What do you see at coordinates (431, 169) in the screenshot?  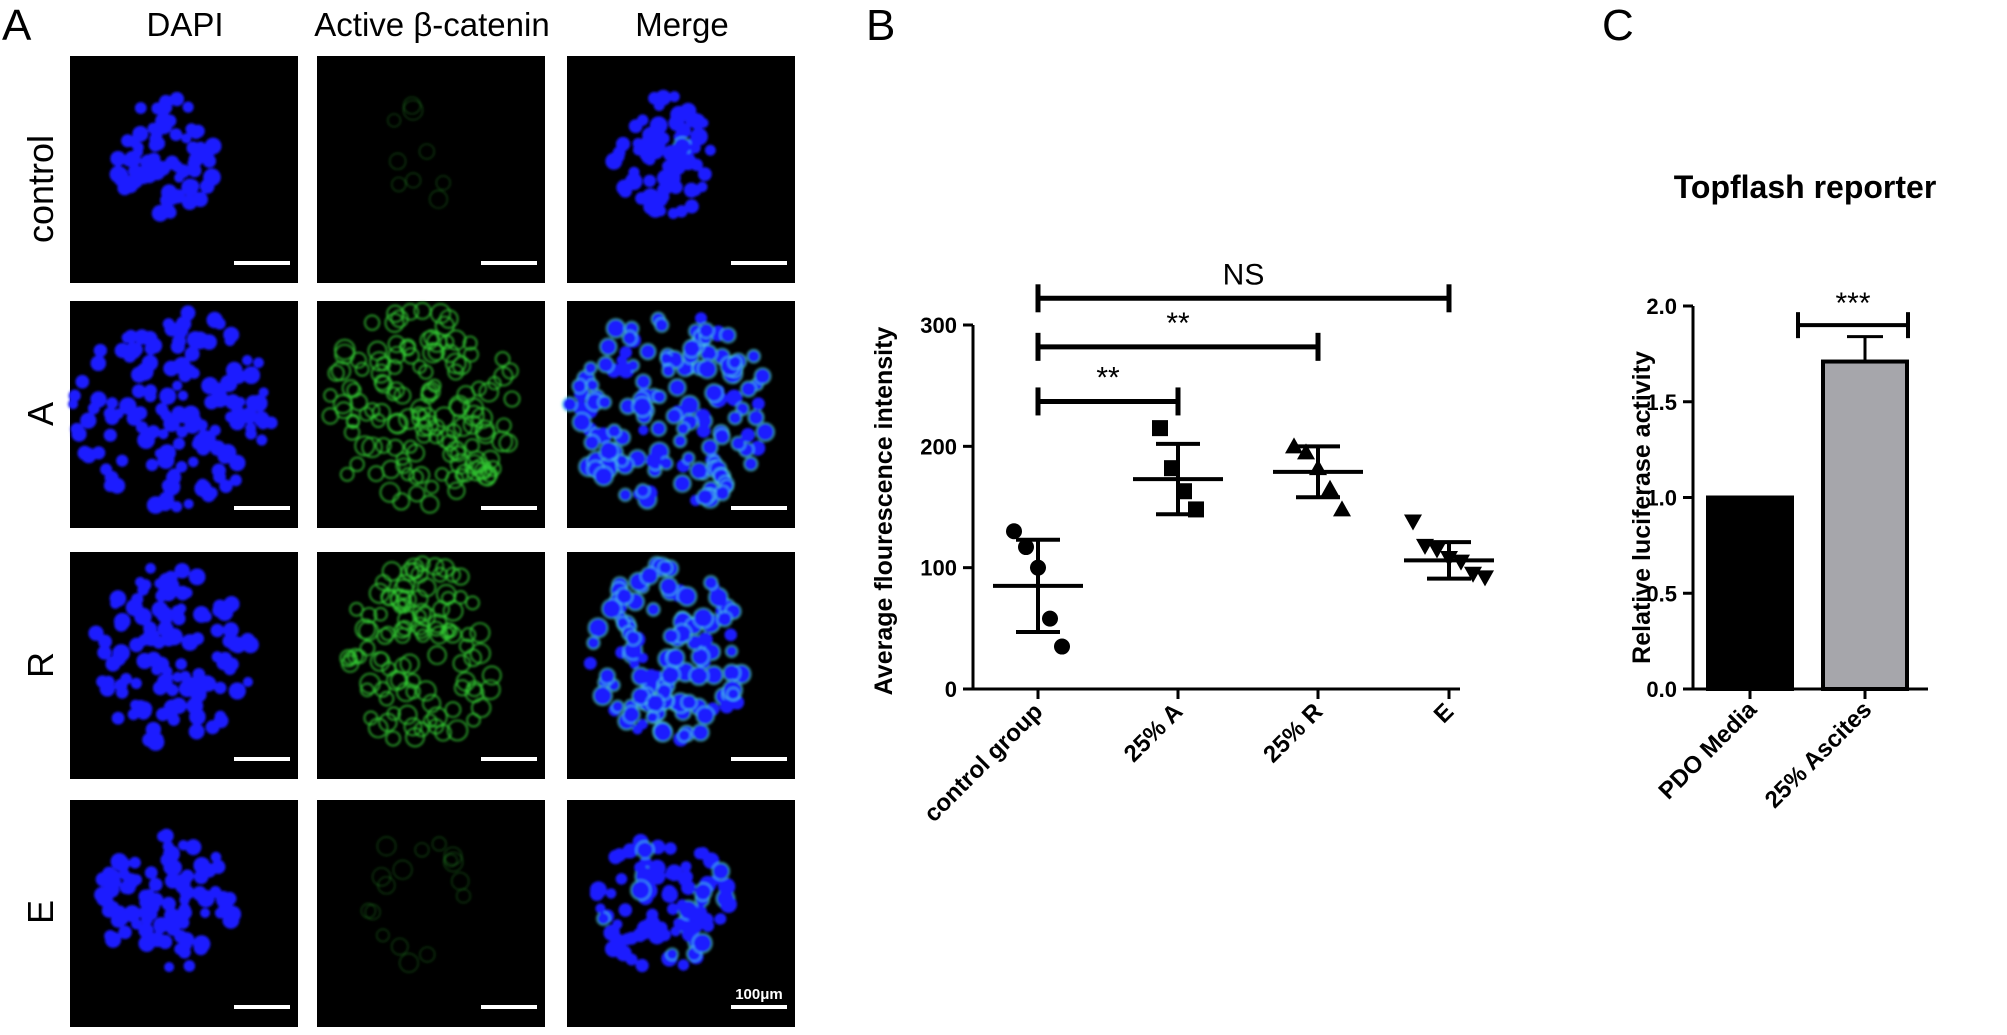 I see `micrograph-control-catenin` at bounding box center [431, 169].